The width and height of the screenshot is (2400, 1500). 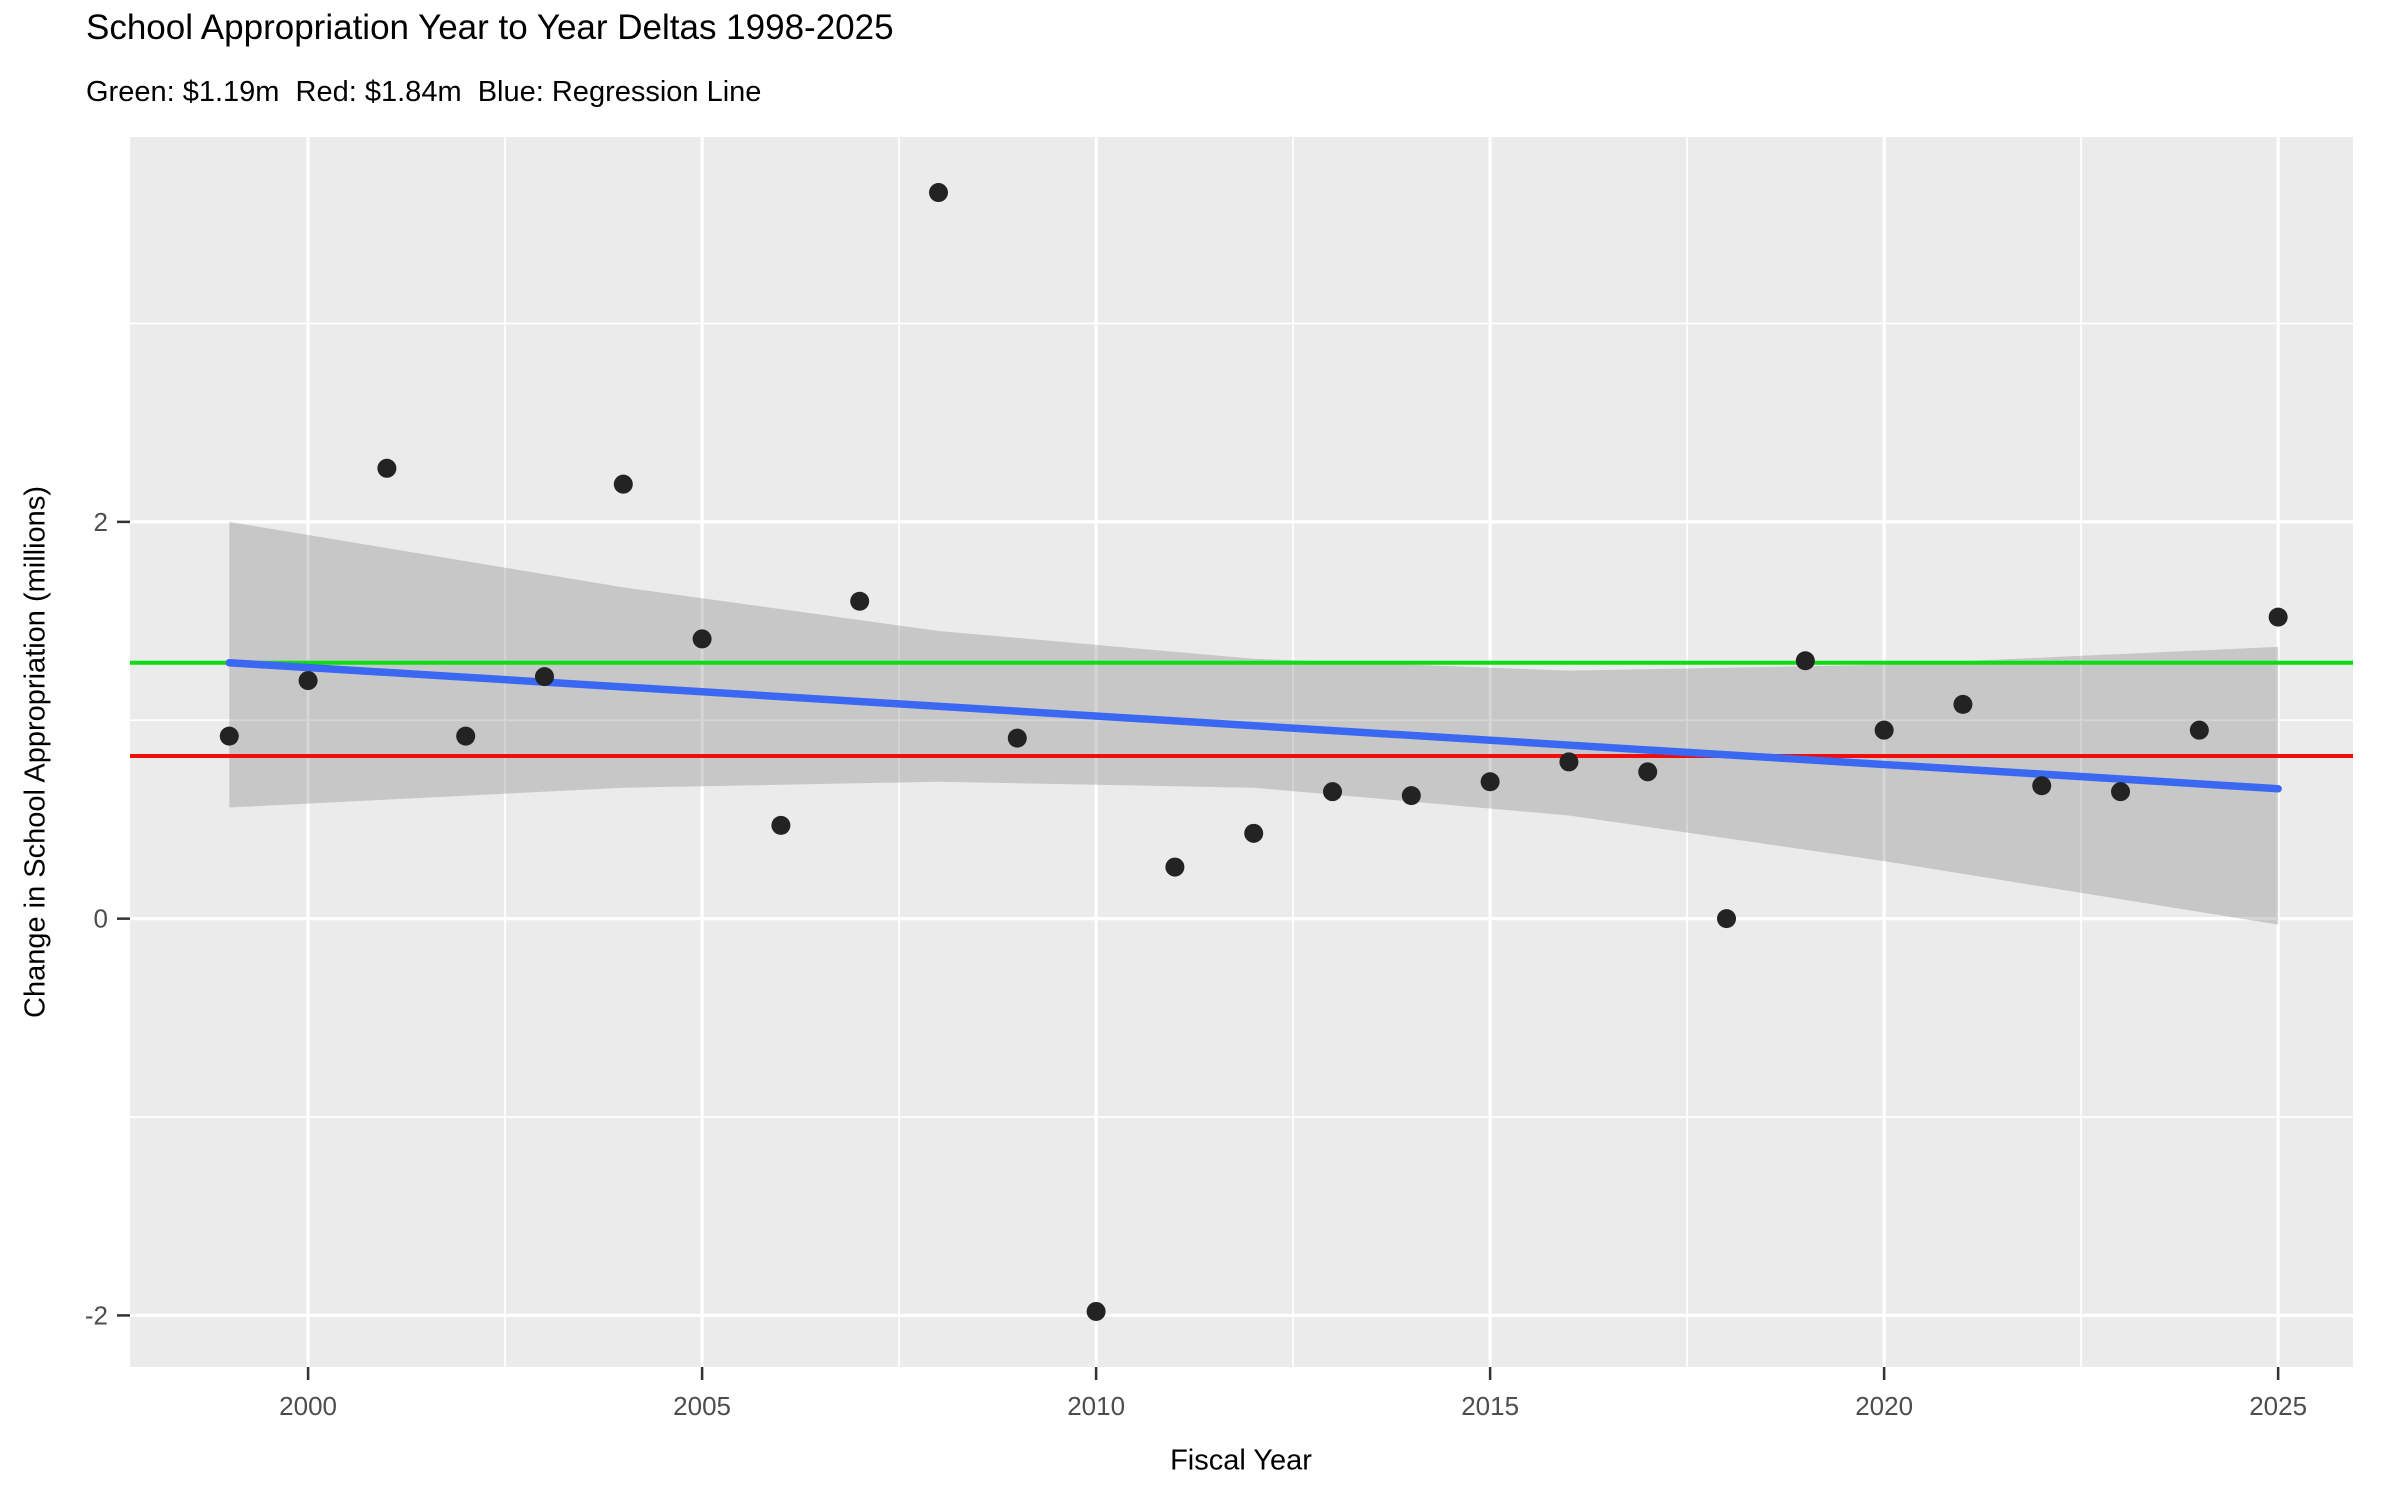 What do you see at coordinates (1096, 1406) in the screenshot?
I see `x-tick-label: 2010` at bounding box center [1096, 1406].